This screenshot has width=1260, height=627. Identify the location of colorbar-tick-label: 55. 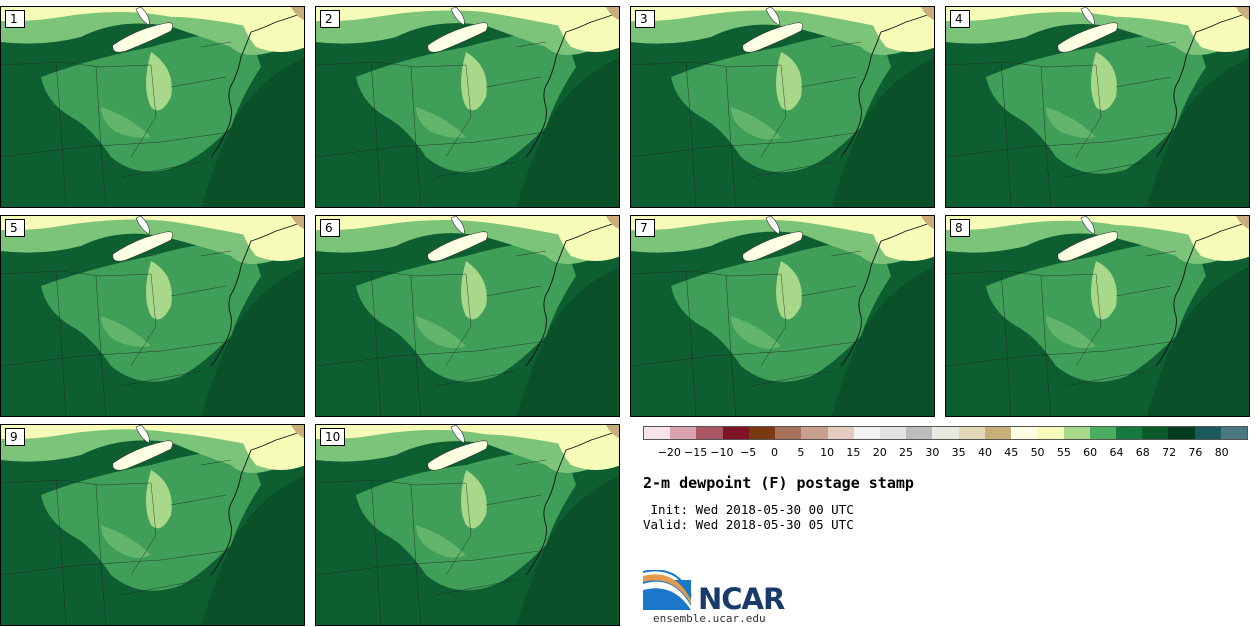
(1063, 452).